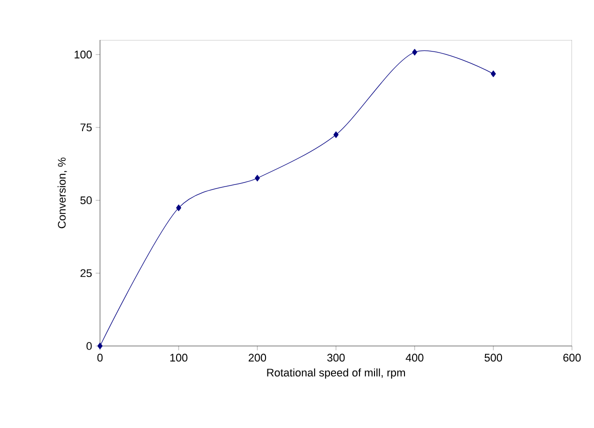  Describe the element at coordinates (257, 358) in the screenshot. I see `x-tick-label: 200` at that location.